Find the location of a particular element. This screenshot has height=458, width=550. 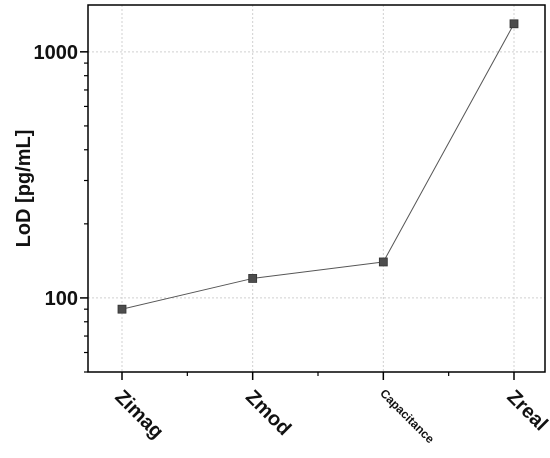

y-tick-label: 100 is located at coordinates (61, 299).